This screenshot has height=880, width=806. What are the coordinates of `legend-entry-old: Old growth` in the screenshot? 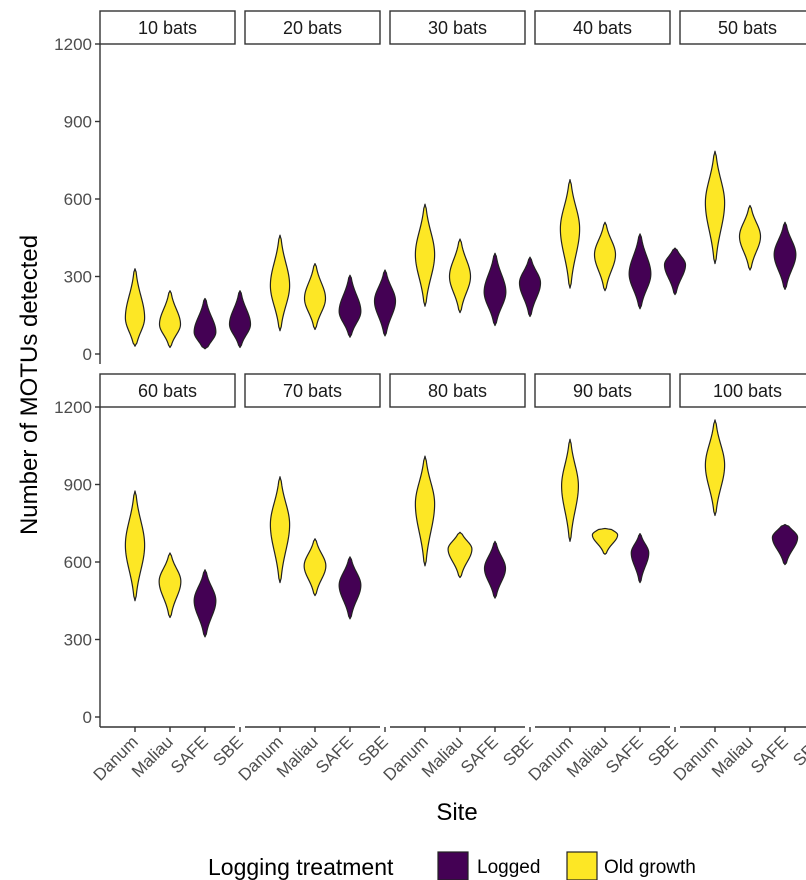 It's located at (631, 865).